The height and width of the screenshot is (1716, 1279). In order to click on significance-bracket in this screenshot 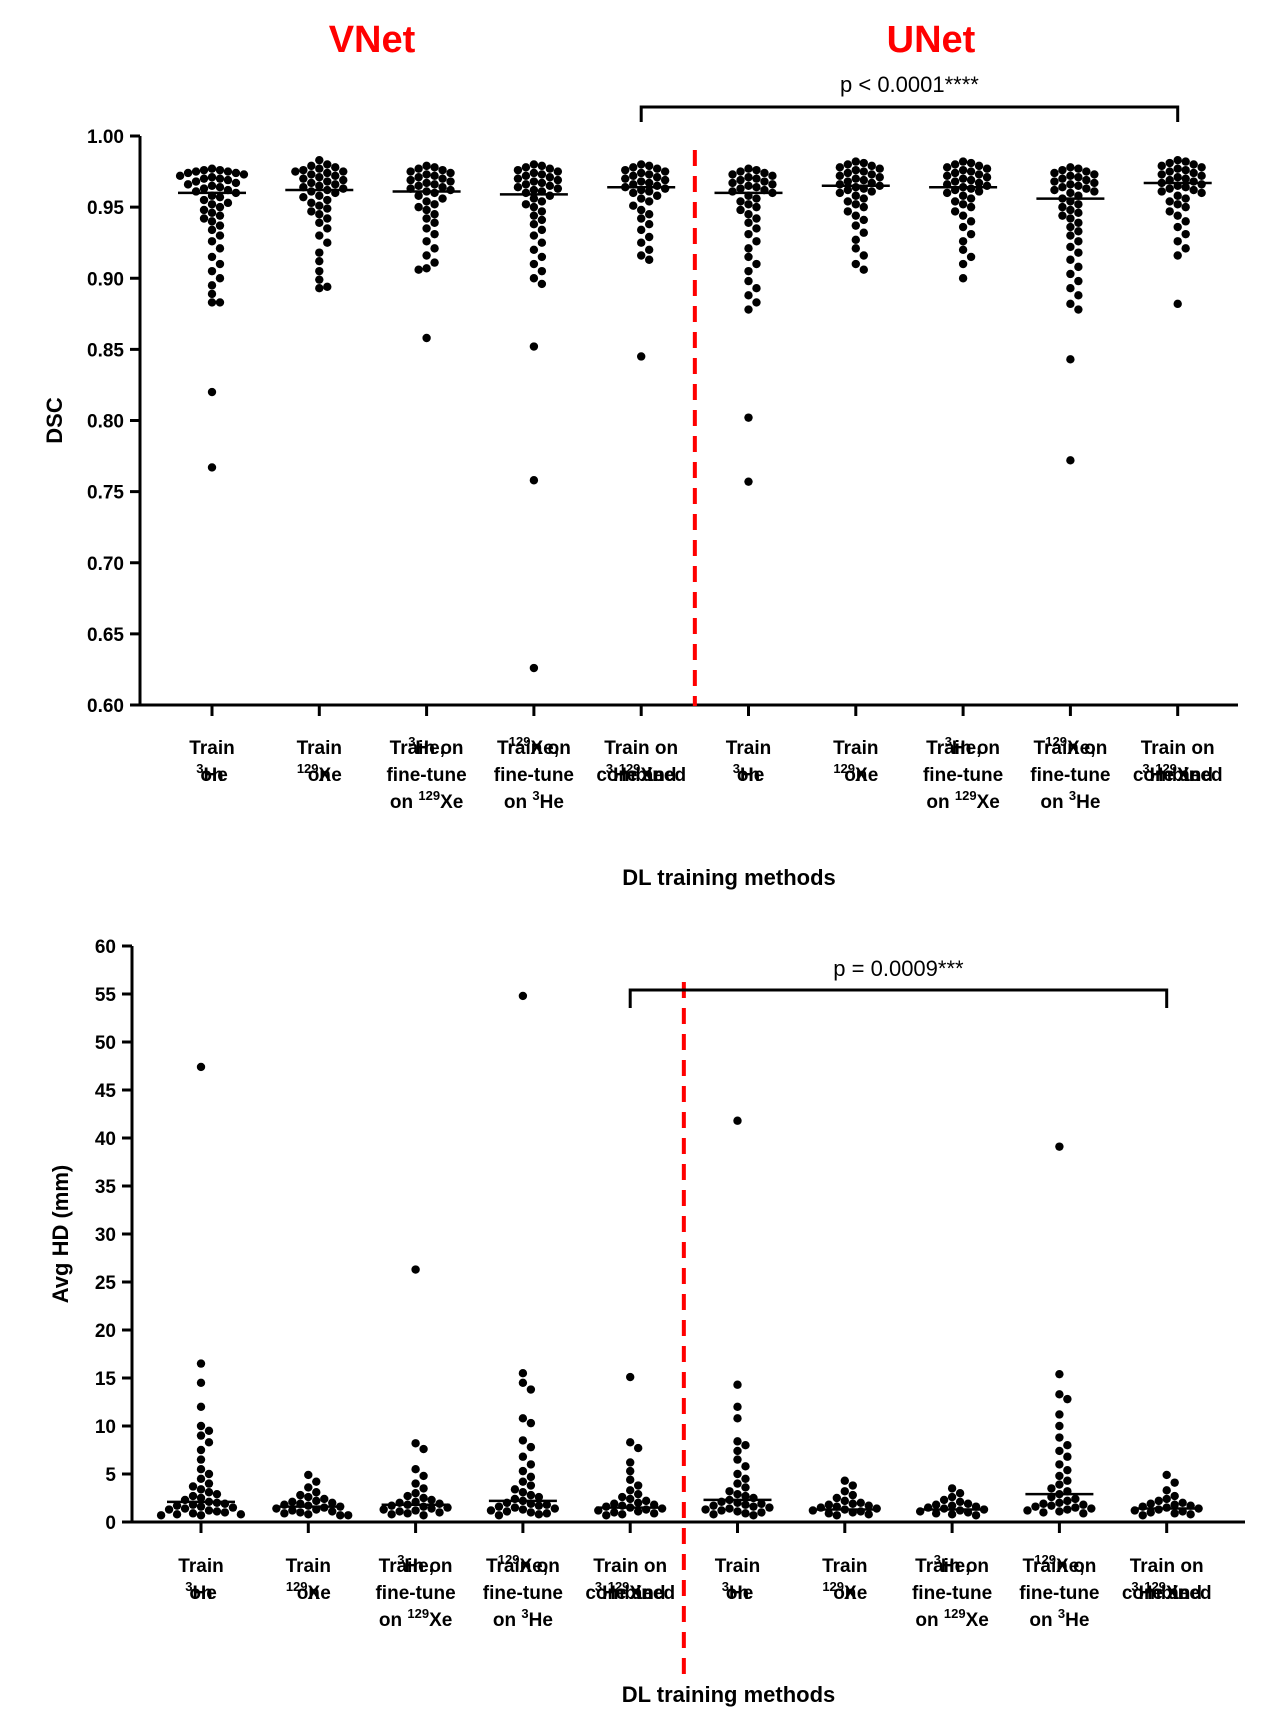, I will do `click(909, 113)`.